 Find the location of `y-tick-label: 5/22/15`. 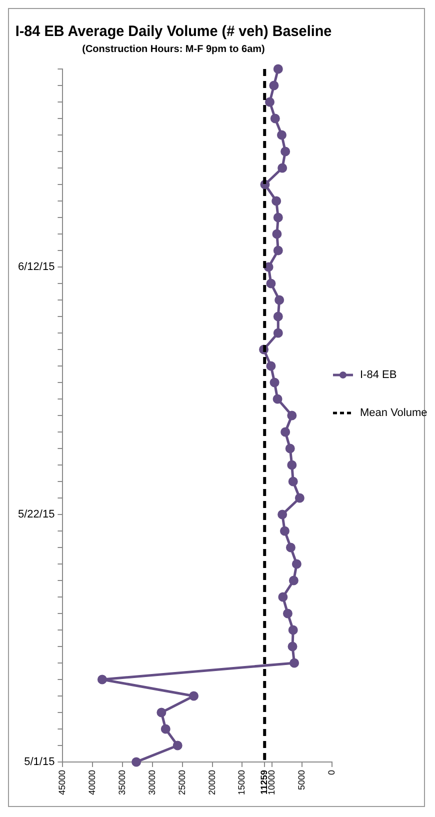

y-tick-label: 5/22/15 is located at coordinates (36, 514).